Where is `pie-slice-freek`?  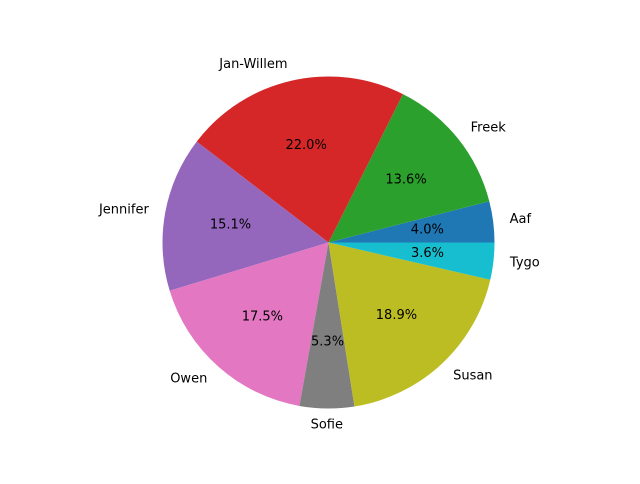
pie-slice-freek is located at coordinates (409, 168).